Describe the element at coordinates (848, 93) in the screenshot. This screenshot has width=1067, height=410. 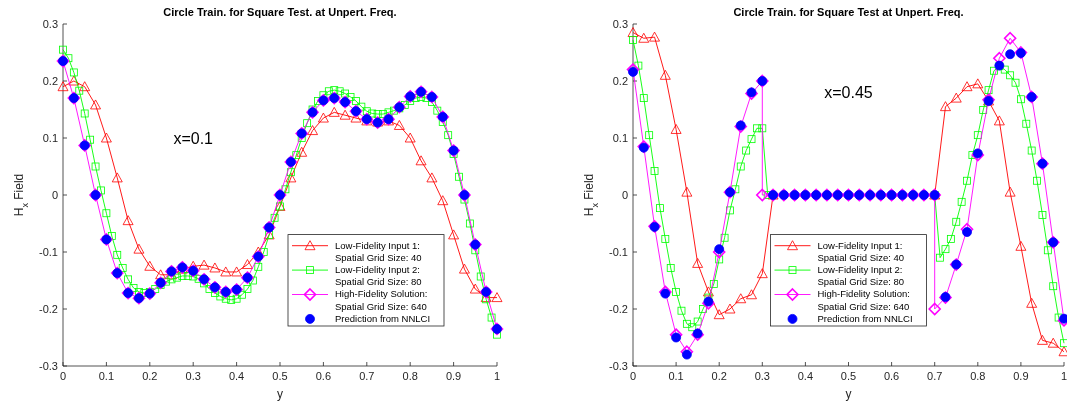
I see `annotation: x=0.45` at that location.